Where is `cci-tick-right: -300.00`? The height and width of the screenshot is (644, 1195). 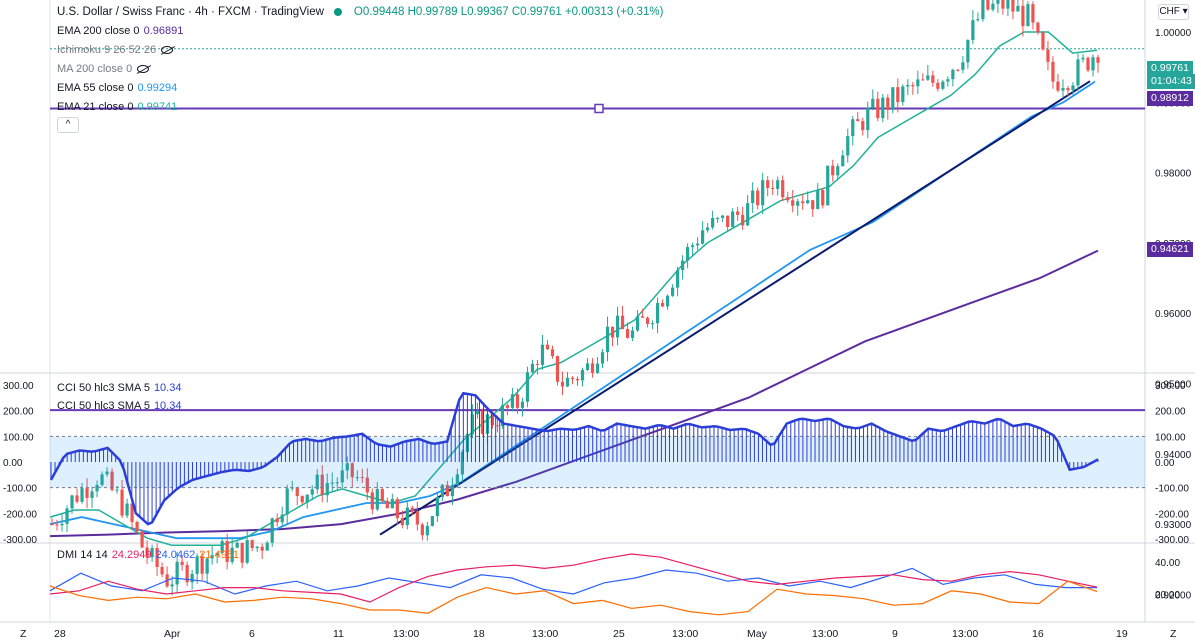 cci-tick-right: -300.00 is located at coordinates (1172, 540).